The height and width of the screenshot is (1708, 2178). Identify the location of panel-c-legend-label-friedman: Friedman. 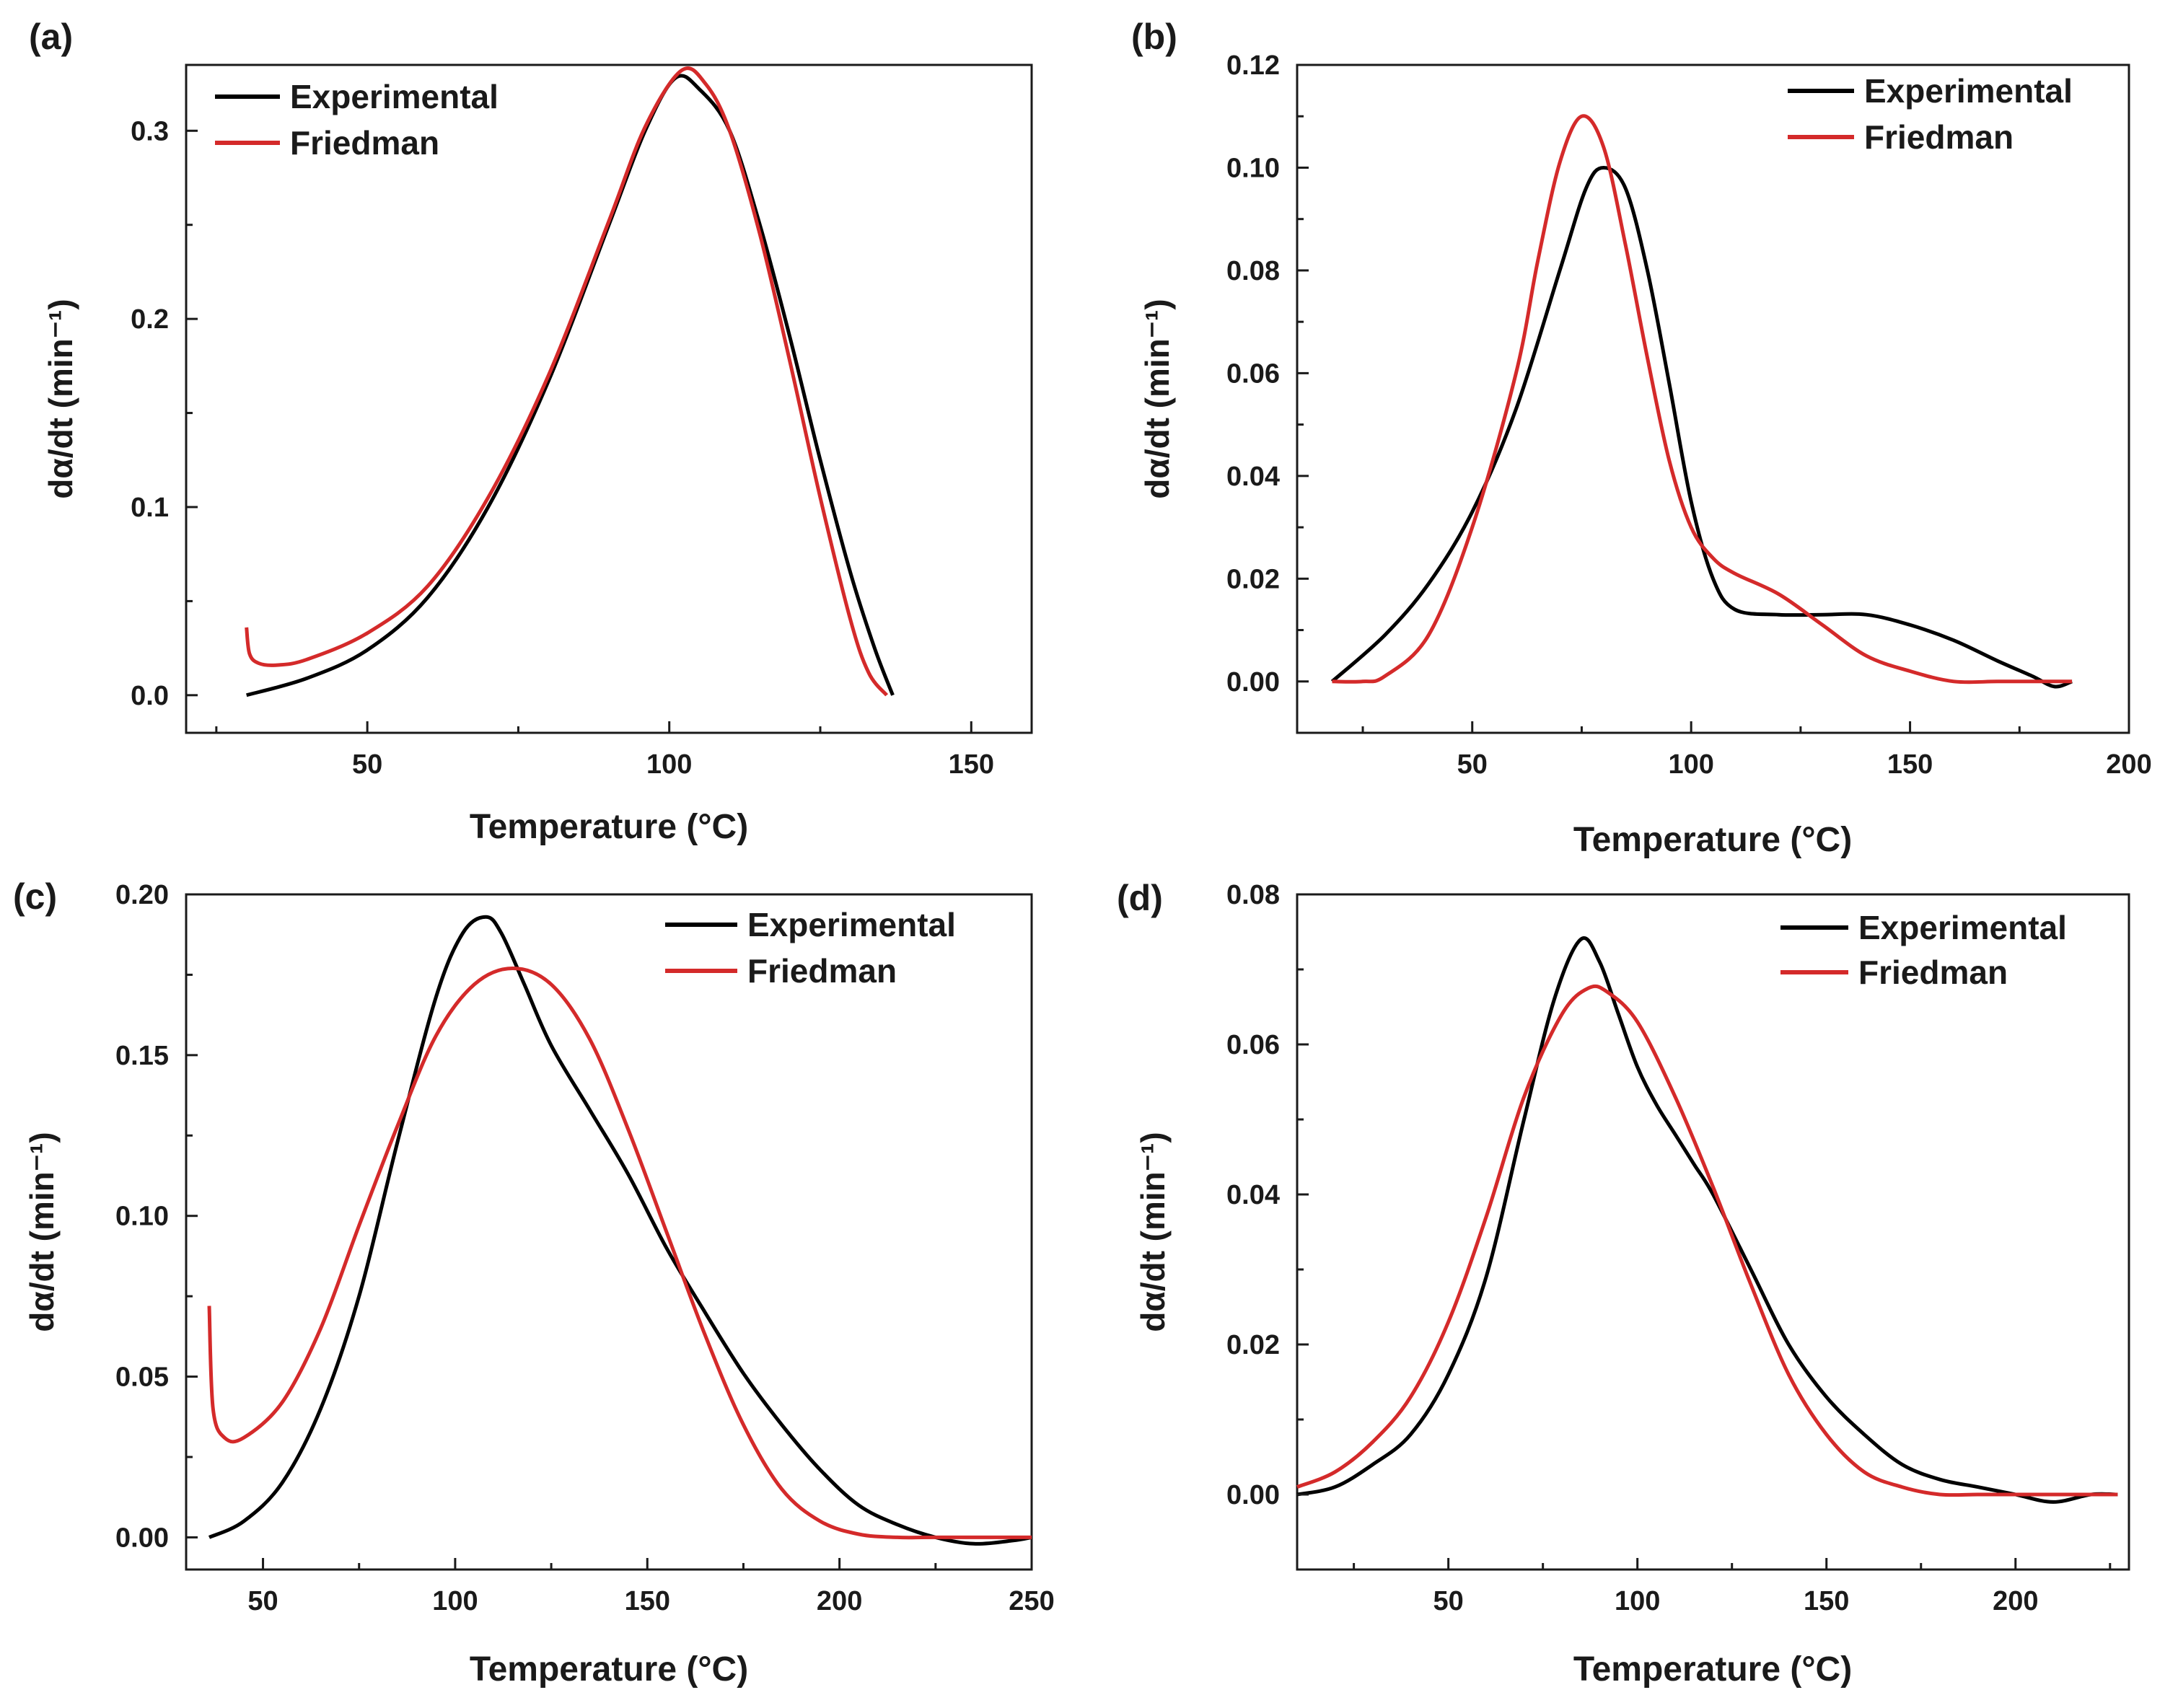
(822, 971).